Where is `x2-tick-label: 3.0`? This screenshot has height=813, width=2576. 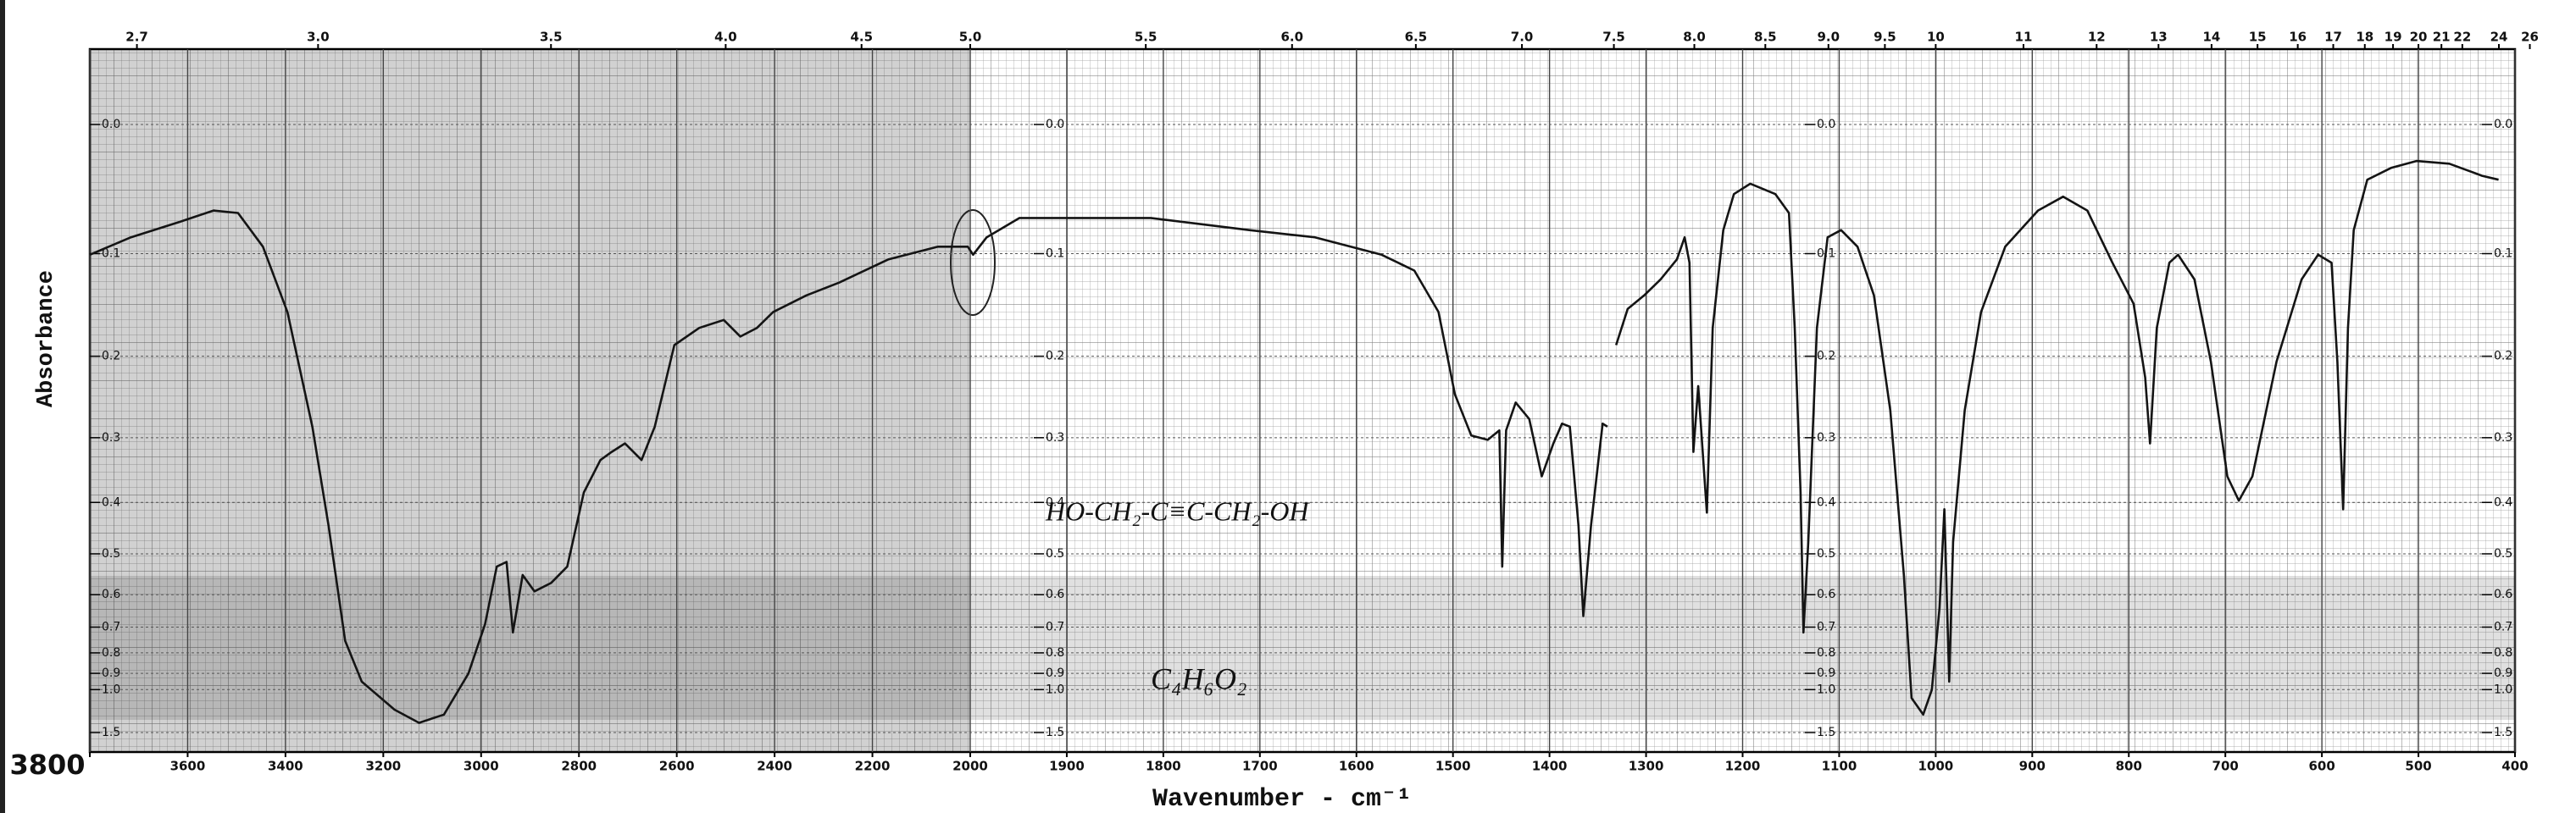 x2-tick-label: 3.0 is located at coordinates (318, 37).